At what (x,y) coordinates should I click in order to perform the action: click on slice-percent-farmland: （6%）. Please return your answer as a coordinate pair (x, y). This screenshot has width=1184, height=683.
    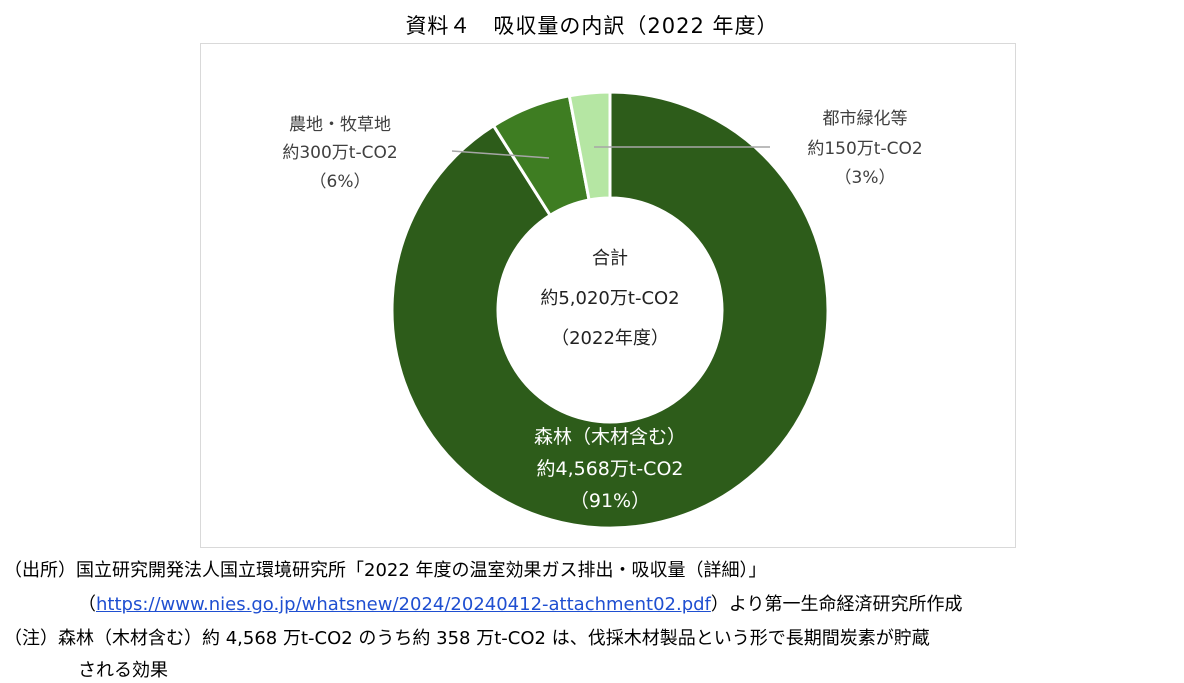
    Looking at the image, I should click on (340, 182).